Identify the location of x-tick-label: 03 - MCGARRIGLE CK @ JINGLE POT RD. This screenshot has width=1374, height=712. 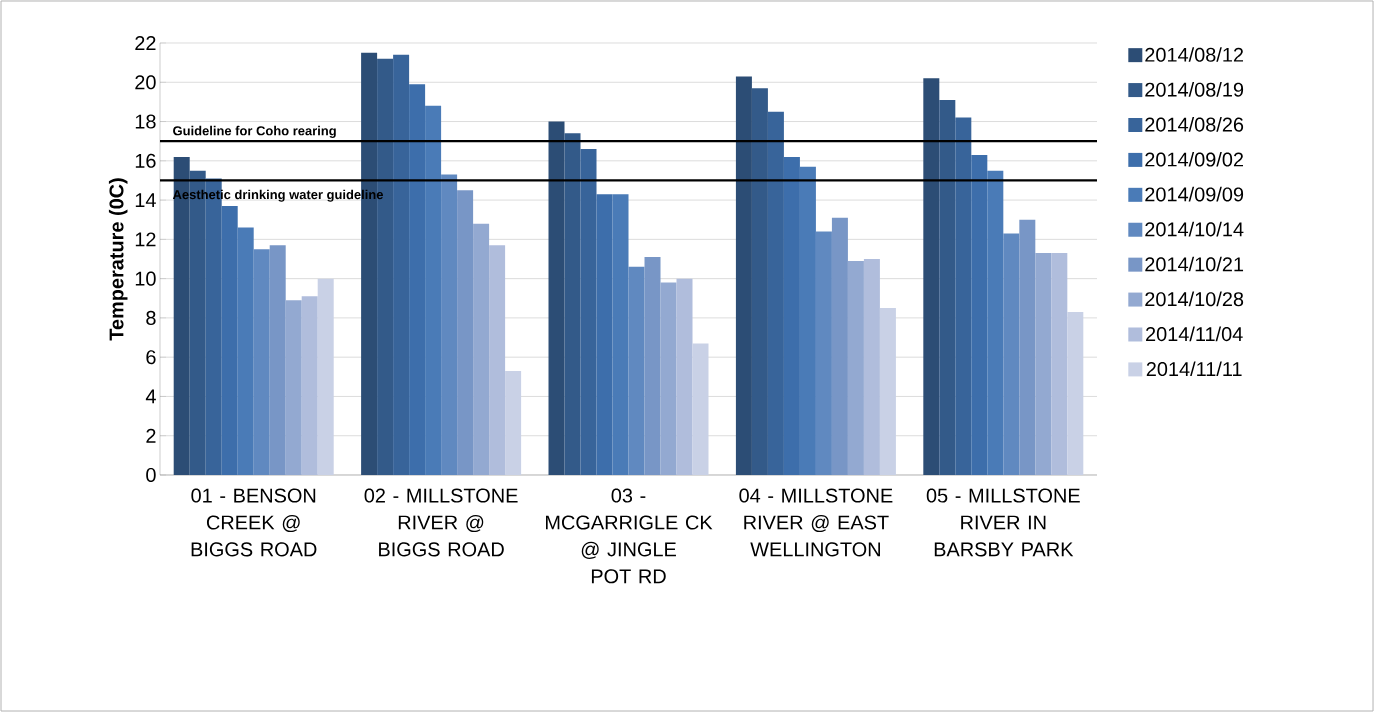
(629, 536).